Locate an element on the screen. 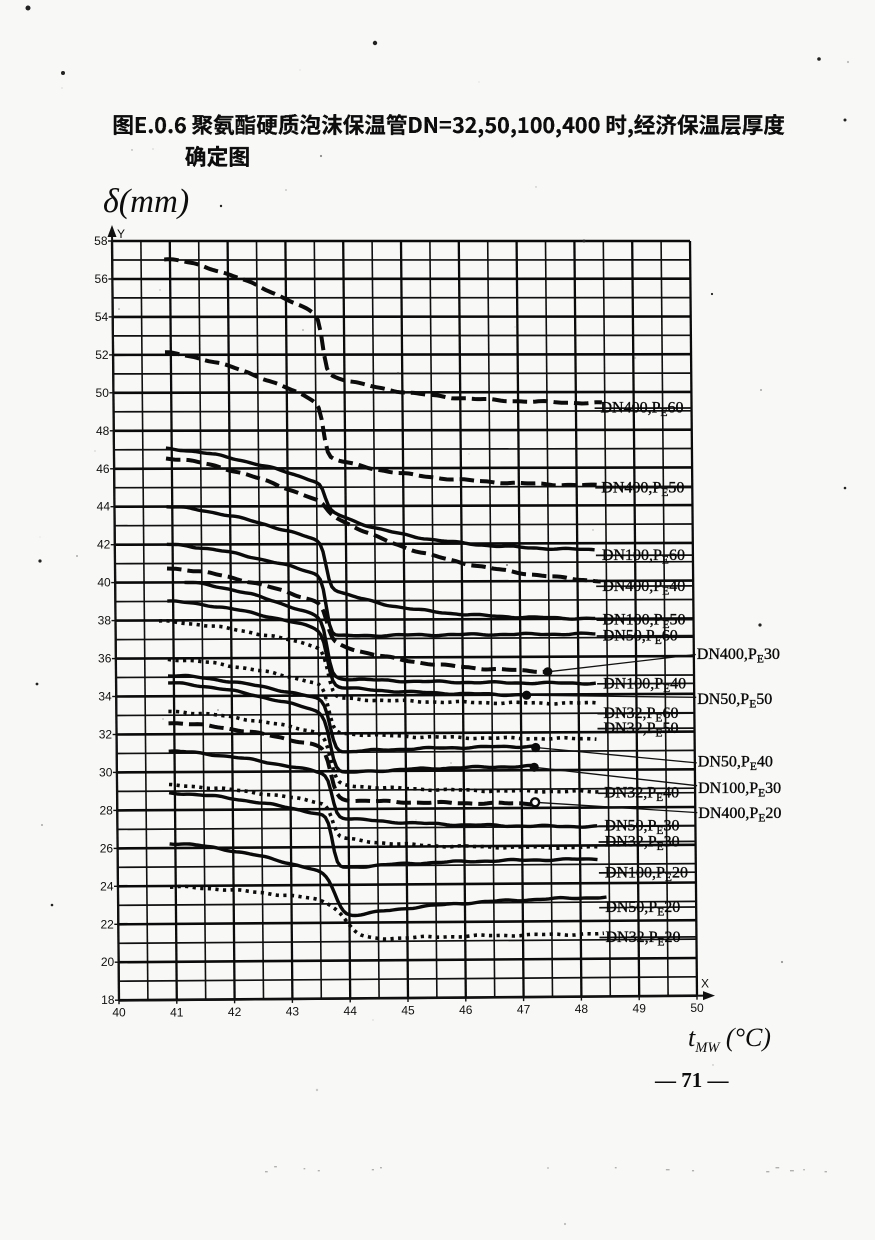 This screenshot has height=1240, width=875. svg-text: DN32,PE20 is located at coordinates (643, 939).